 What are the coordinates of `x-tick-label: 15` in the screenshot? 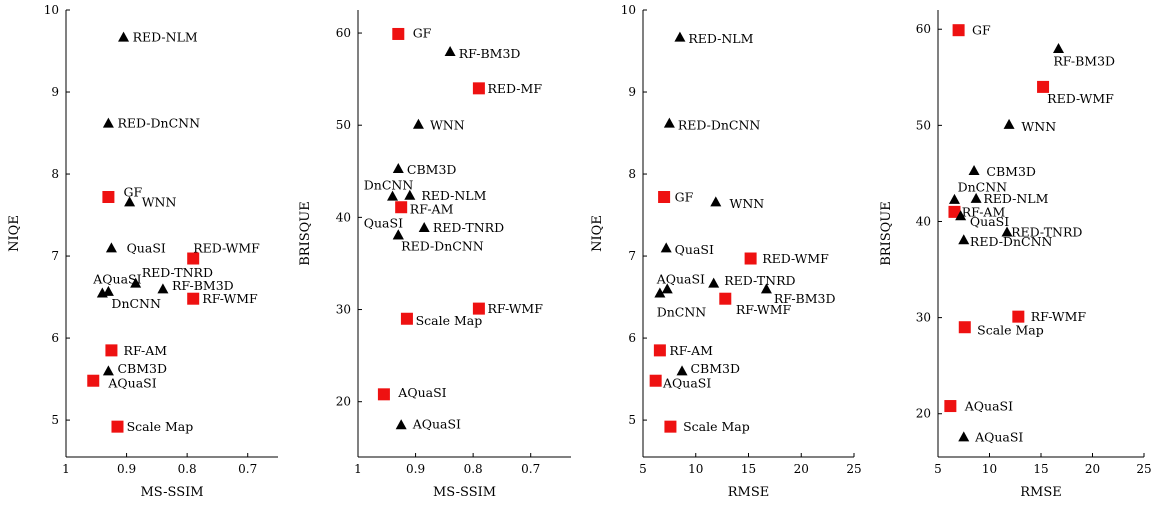 It's located at (1040, 469).